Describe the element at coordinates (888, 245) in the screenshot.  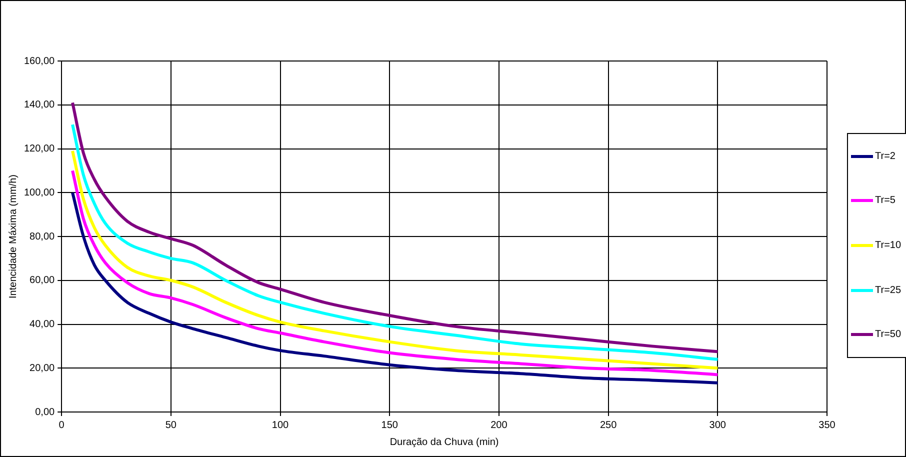
I see `legend-label: Tr=10` at that location.